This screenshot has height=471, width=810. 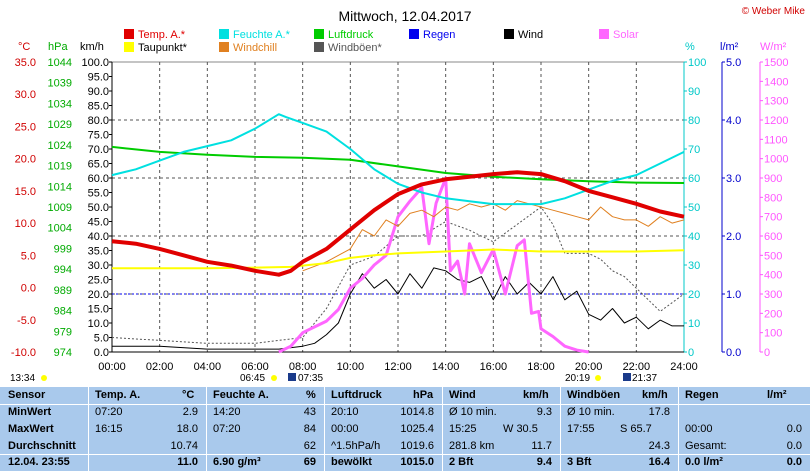 I want to click on axis-units: °C hPa km/h % l/m² W/m², so click(x=402, y=47).